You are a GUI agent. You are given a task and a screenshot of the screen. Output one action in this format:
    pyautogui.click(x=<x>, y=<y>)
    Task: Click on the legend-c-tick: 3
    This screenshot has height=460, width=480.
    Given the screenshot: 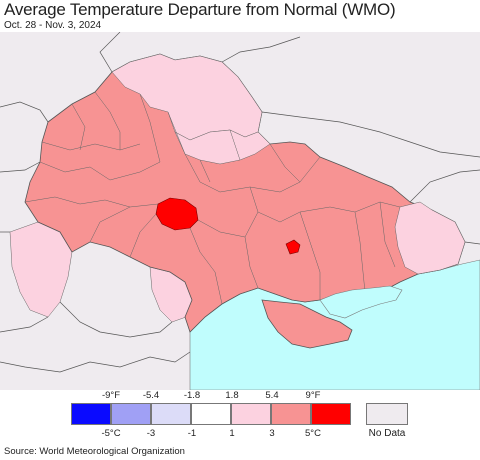 What is the action you would take?
    pyautogui.click(x=272, y=433)
    